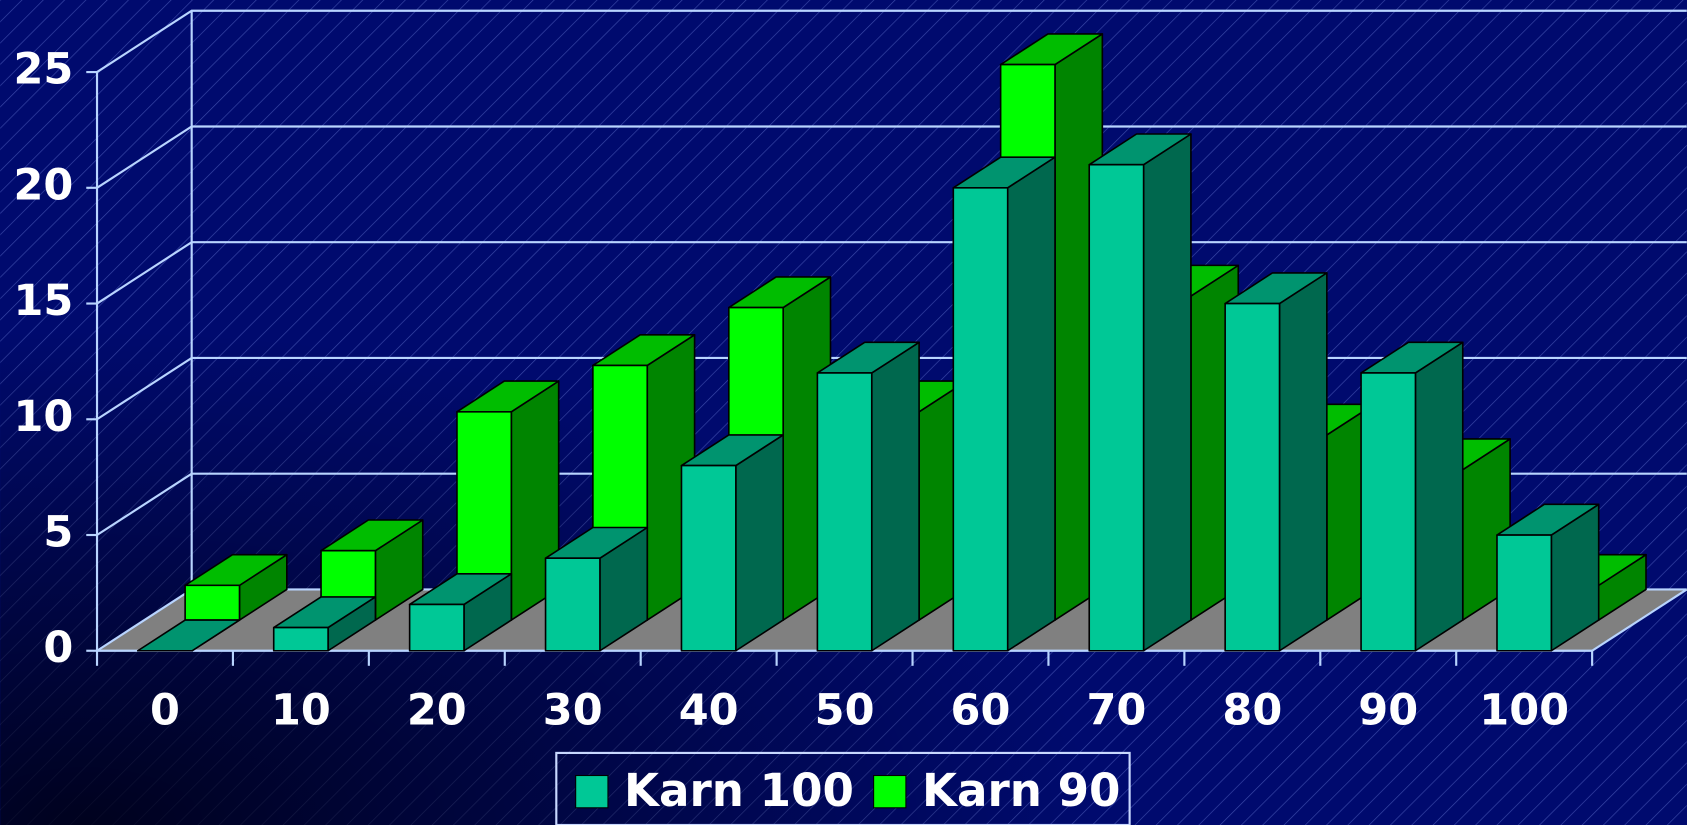 This screenshot has height=825, width=1687. What do you see at coordinates (58, 648) in the screenshot?
I see `y-tick-label: 0` at bounding box center [58, 648].